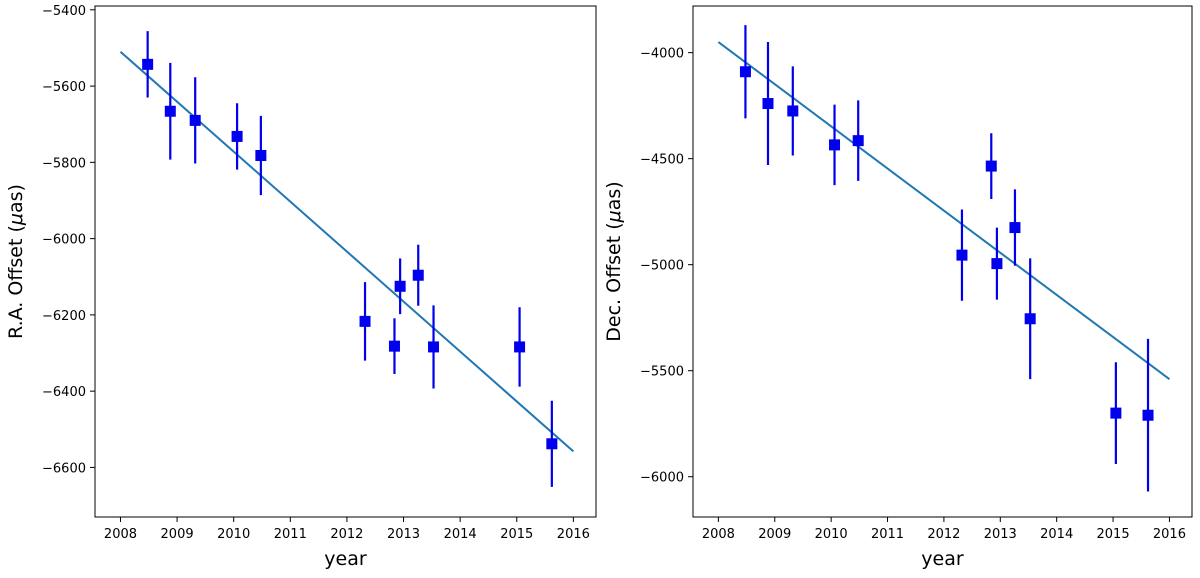 The image size is (1200, 578). I want to click on y-axis-label-prefix: R.A. Offset (, so click(16, 282).